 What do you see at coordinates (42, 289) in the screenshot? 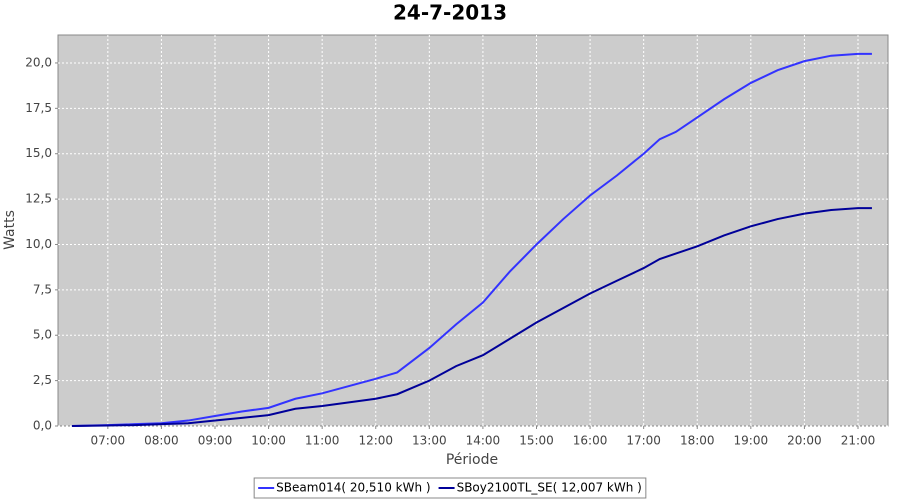
I see `y-tick-label: 7,5` at bounding box center [42, 289].